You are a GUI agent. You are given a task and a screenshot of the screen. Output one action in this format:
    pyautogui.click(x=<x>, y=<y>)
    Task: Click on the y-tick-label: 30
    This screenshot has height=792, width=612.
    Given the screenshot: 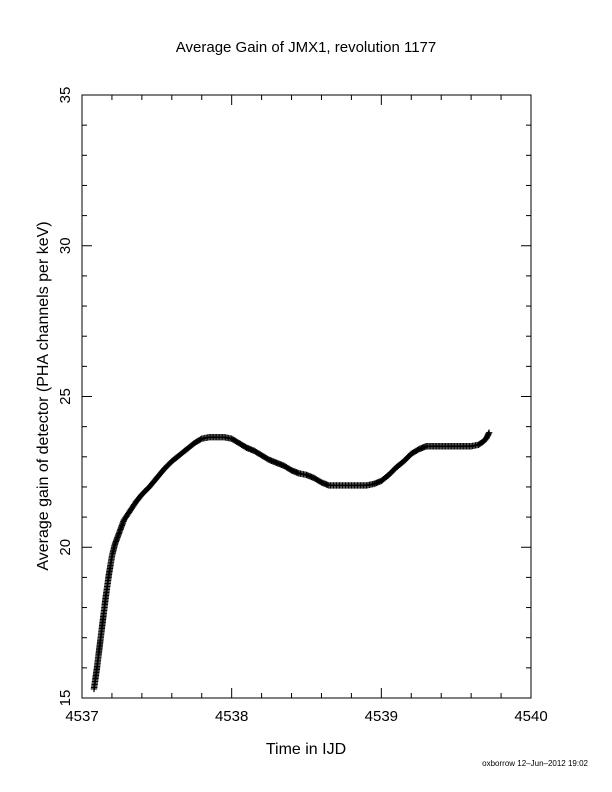 What is the action you would take?
    pyautogui.click(x=65, y=245)
    